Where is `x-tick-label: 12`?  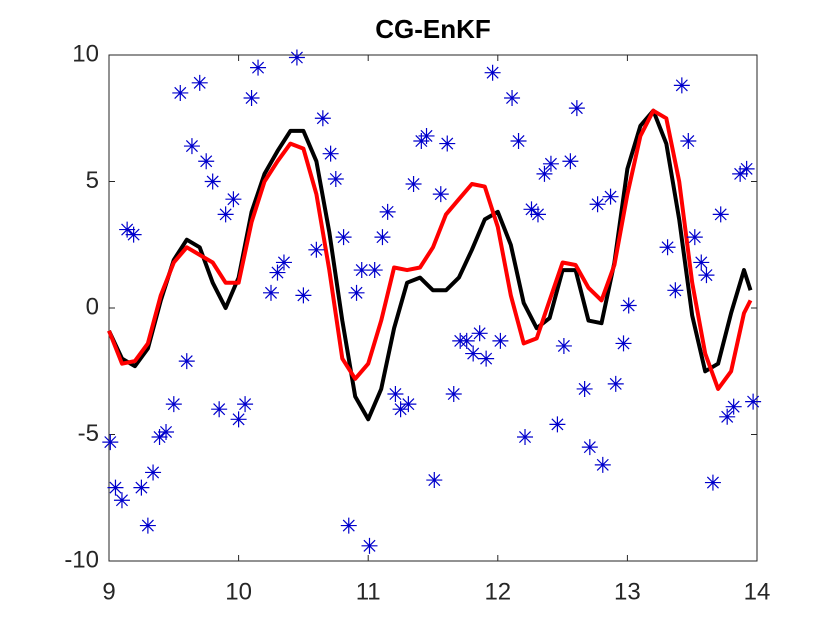
x-tick-label: 12 is located at coordinates (497, 591).